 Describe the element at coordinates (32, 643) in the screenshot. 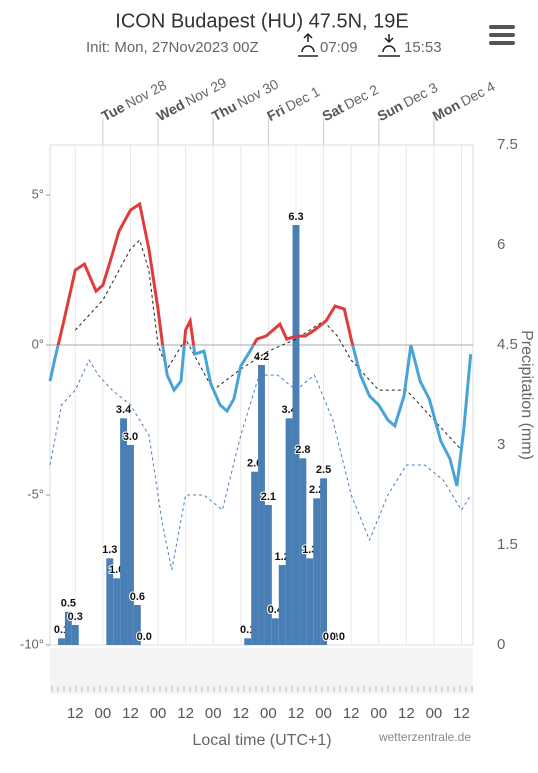

I see `y-tick-label: -10°` at that location.